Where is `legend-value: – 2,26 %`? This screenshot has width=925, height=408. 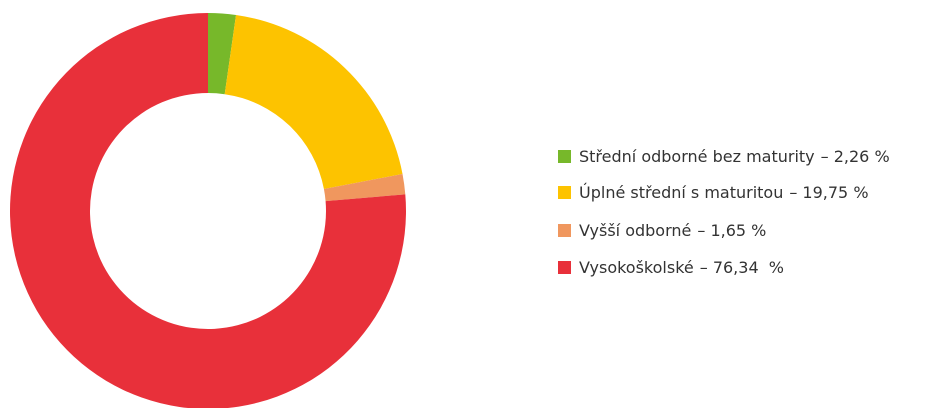
legend-value: – 2,26 % is located at coordinates (855, 156).